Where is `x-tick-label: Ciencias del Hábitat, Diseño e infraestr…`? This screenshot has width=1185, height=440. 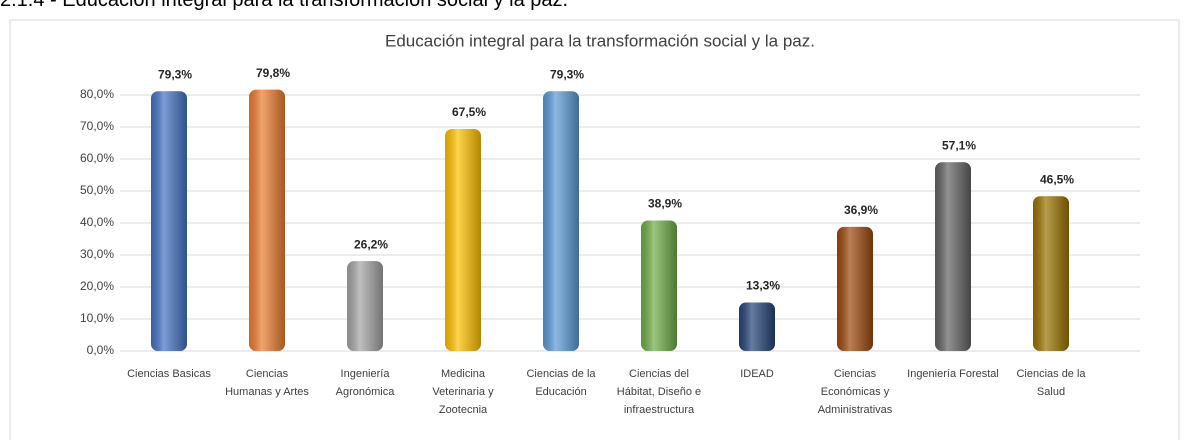
x-tick-label: Ciencias del Hábitat, Diseño e infraestr… is located at coordinates (659, 392).